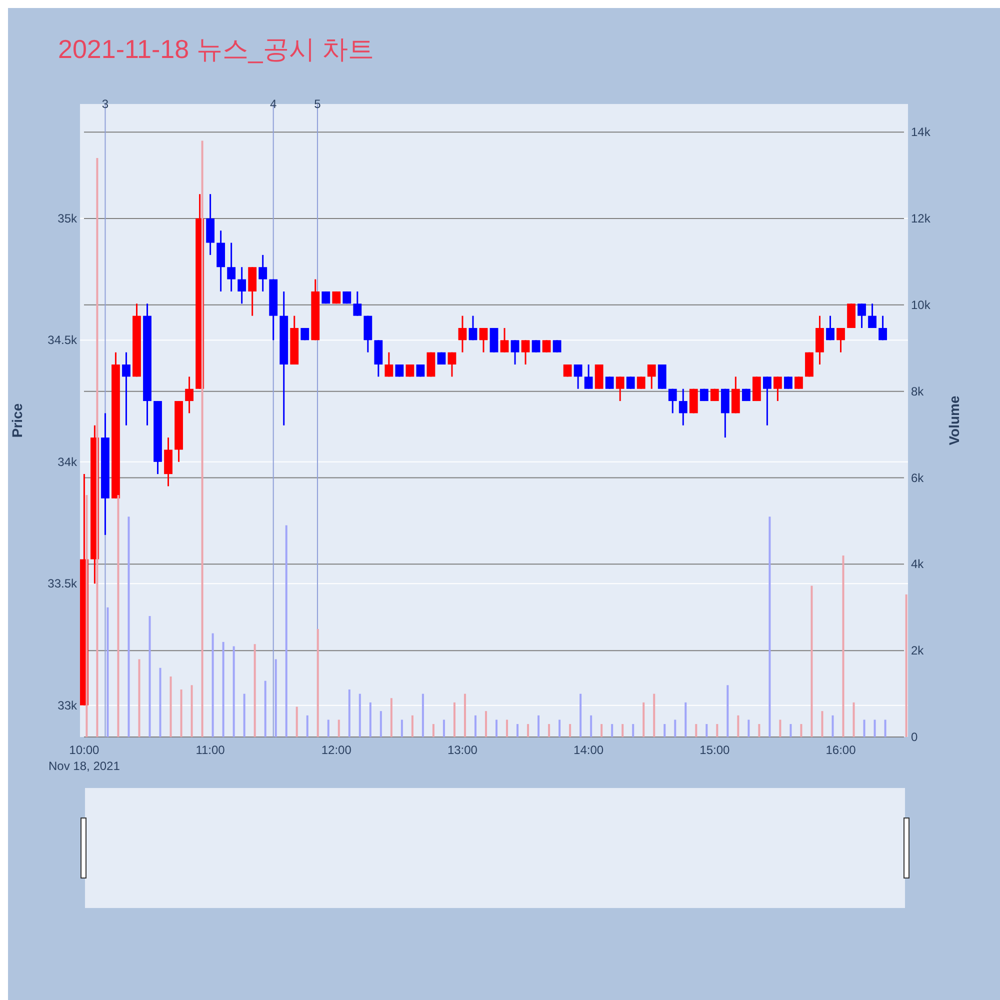 The width and height of the screenshot is (1000, 1000). I want to click on y2-tick-label: 14k, so click(921, 132).